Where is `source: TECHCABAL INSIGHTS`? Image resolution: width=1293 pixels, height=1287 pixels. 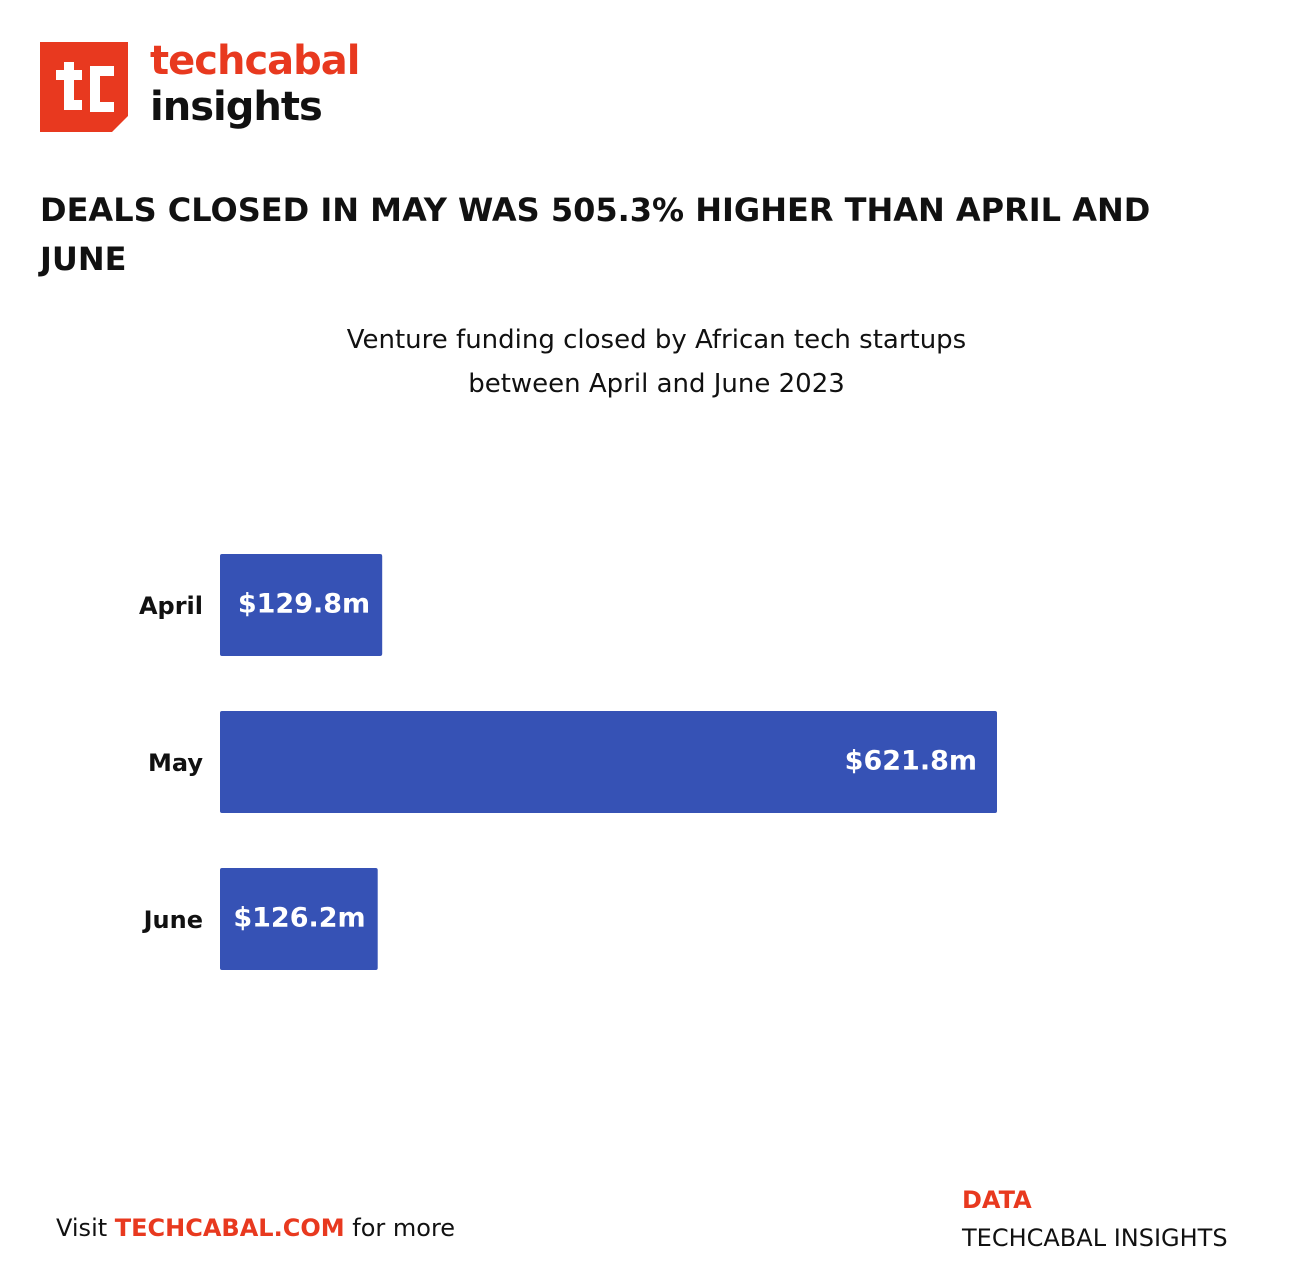 source: TECHCABAL INSIGHTS is located at coordinates (1095, 1238).